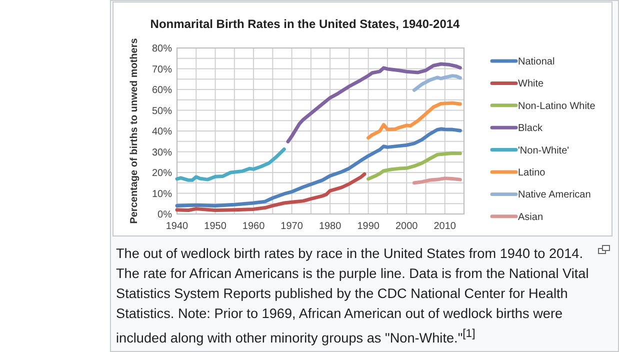 The height and width of the screenshot is (352, 619). Describe the element at coordinates (162, 194) in the screenshot. I see `y-tick-label: 10%` at that location.